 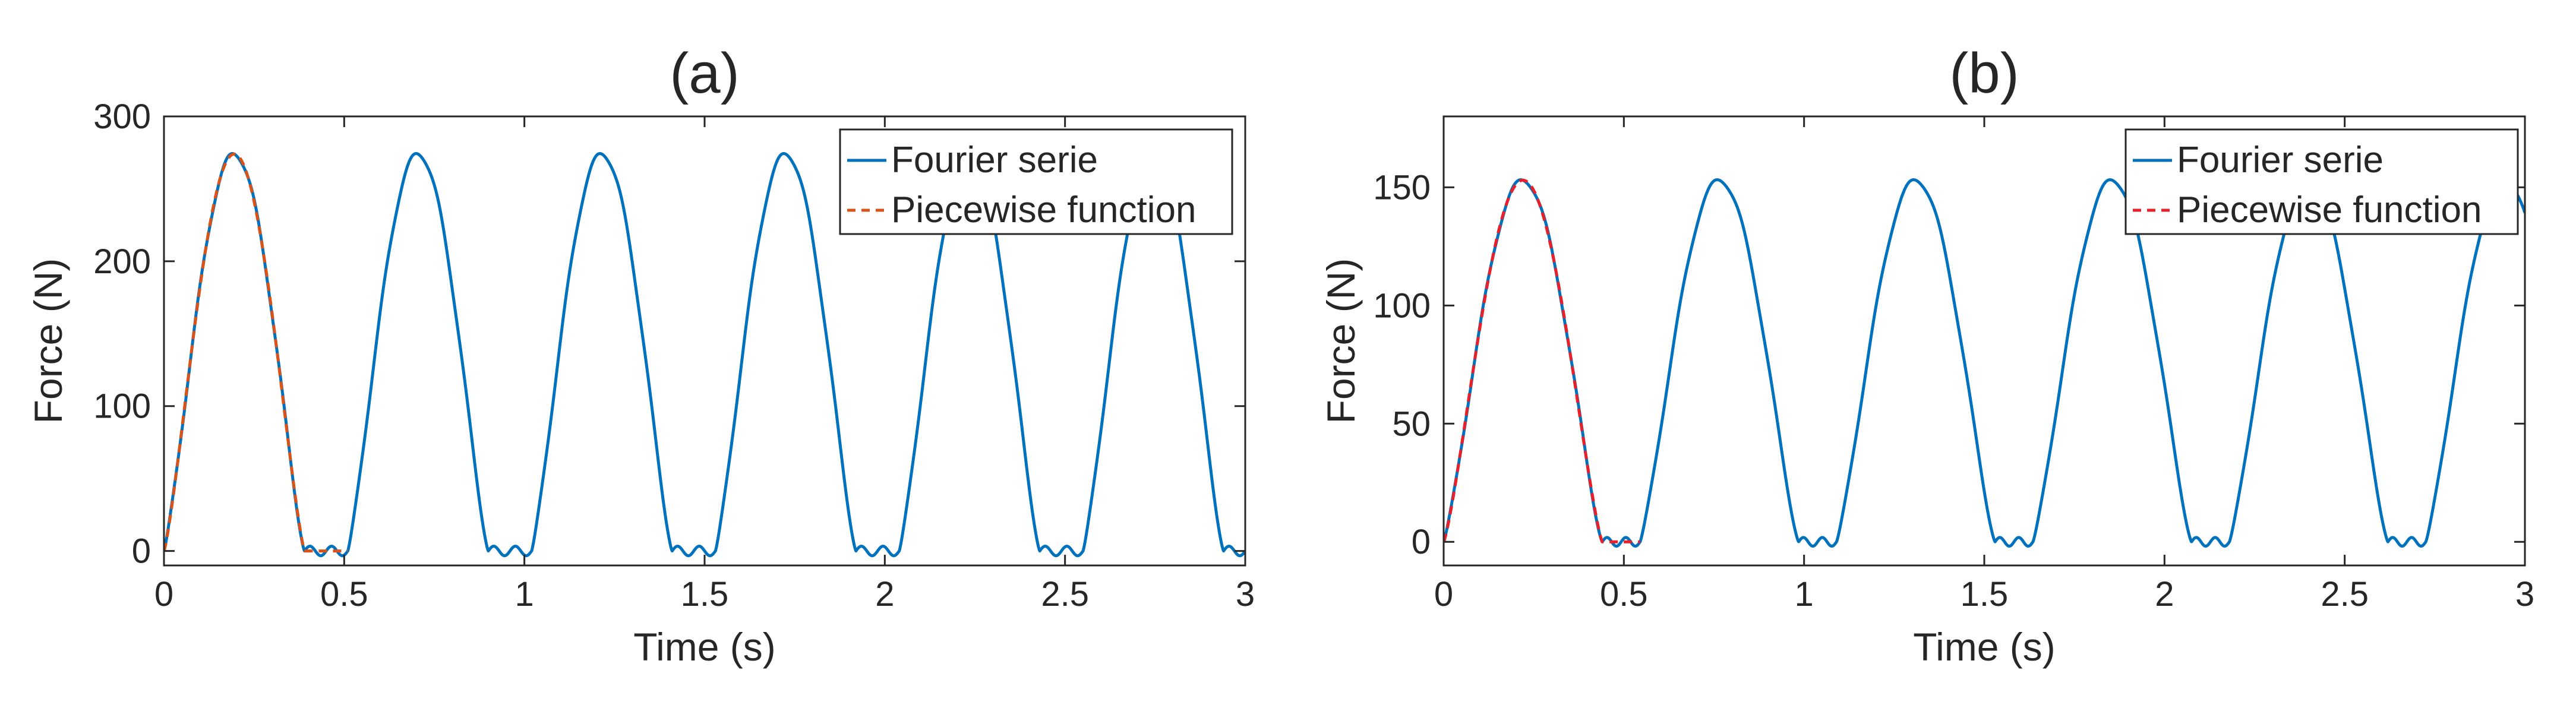 What do you see at coordinates (122, 261) in the screenshot?
I see `y-tick-label: 200` at bounding box center [122, 261].